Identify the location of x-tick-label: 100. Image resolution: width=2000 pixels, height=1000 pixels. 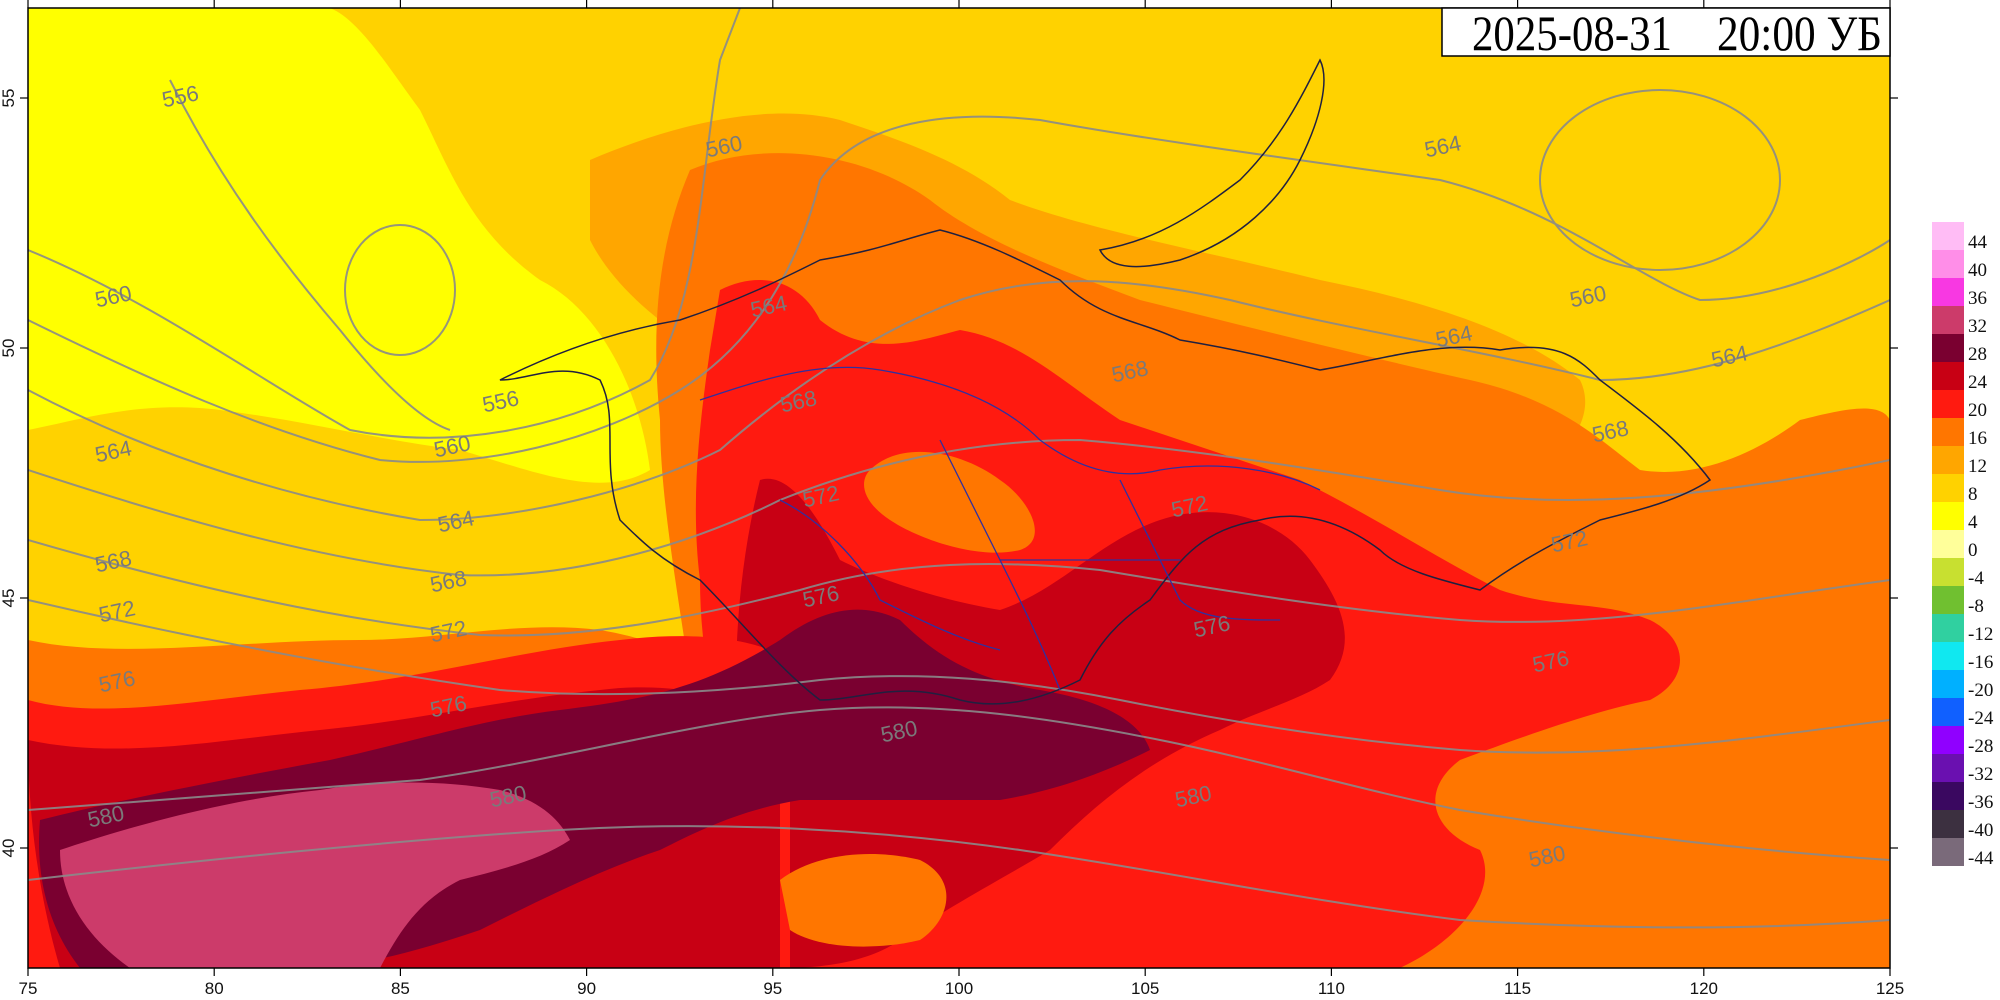
(959, 988).